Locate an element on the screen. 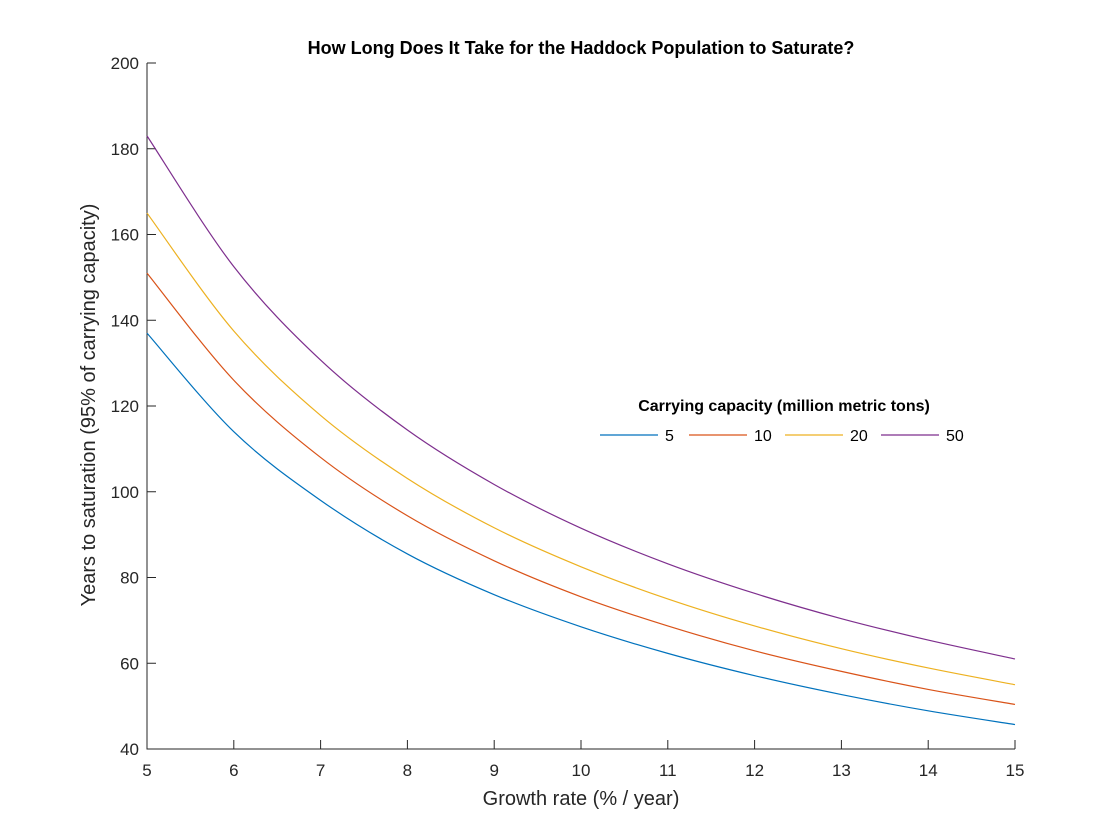 The image size is (1120, 840). y-tick-label: 40 is located at coordinates (129, 749).